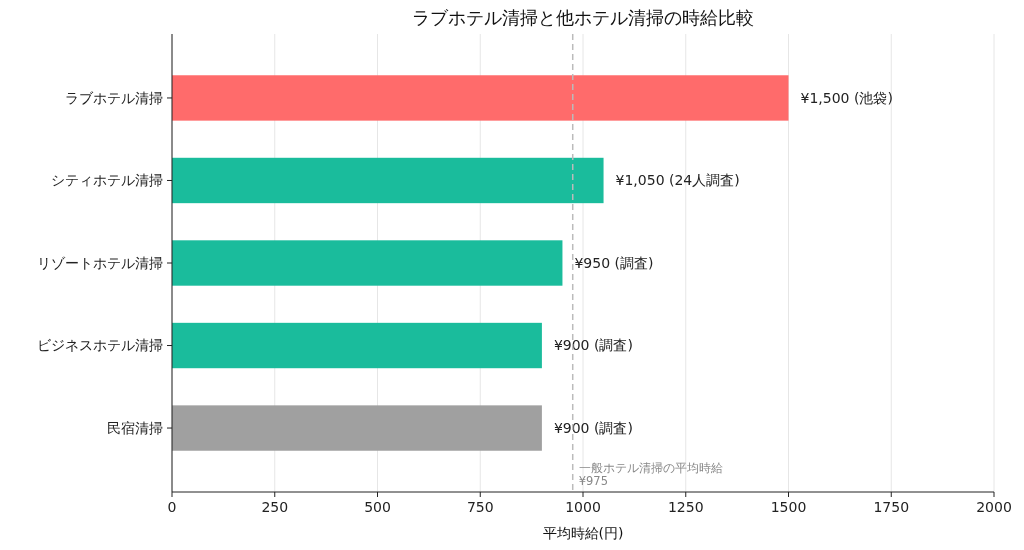 This screenshot has width=1024, height=550. Describe the element at coordinates (677, 180) in the screenshot. I see `data-label: ¥1,050 (24人調査)` at that location.